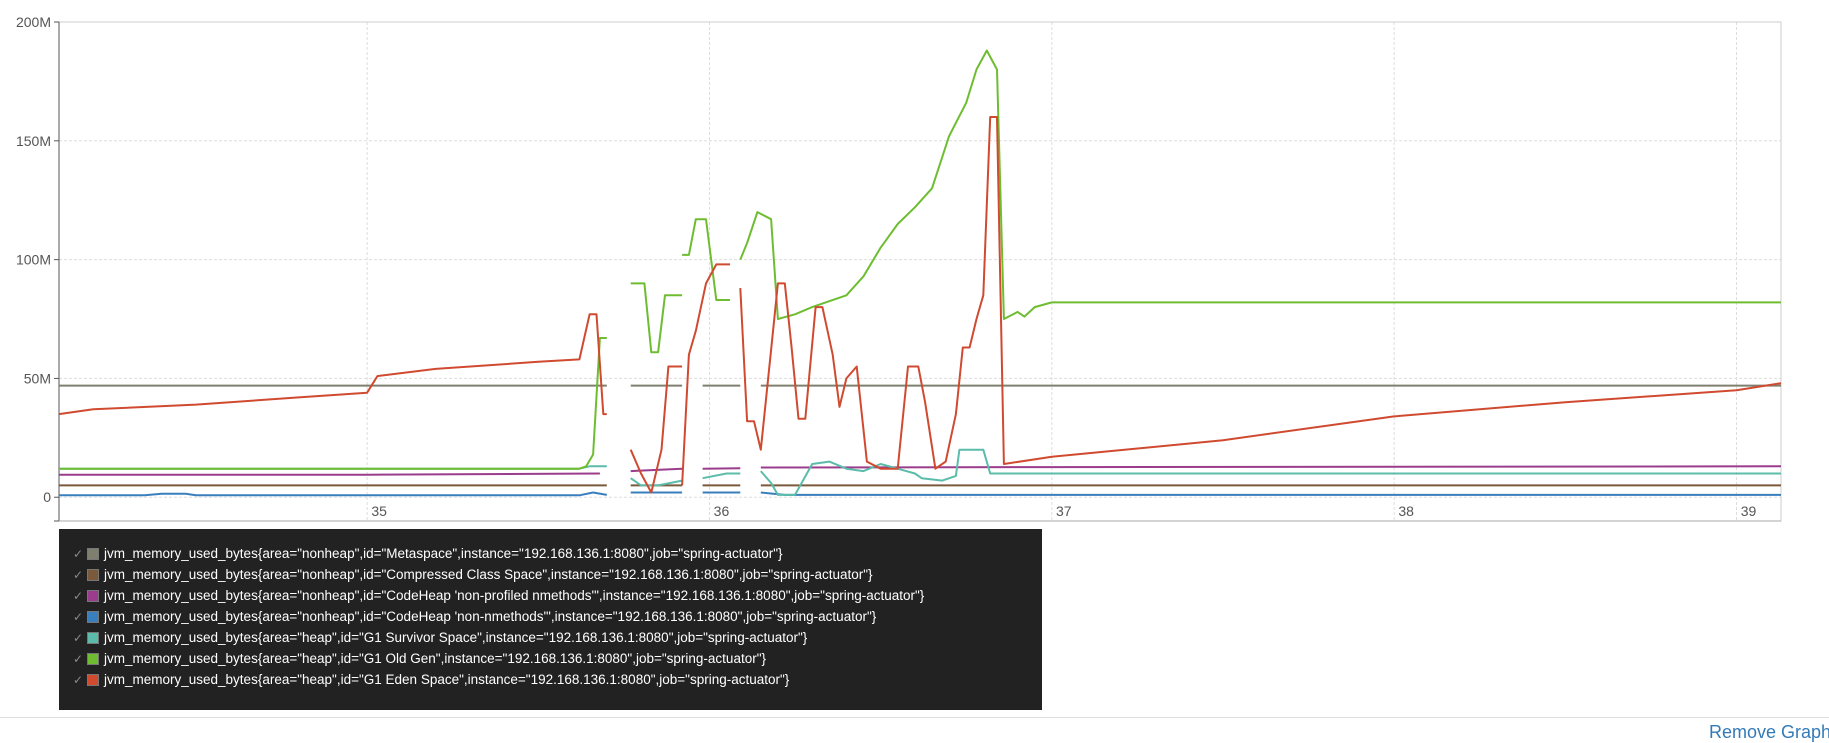 Image resolution: width=1829 pixels, height=743 pixels. What do you see at coordinates (379, 511) in the screenshot?
I see `x-tick-label: 35` at bounding box center [379, 511].